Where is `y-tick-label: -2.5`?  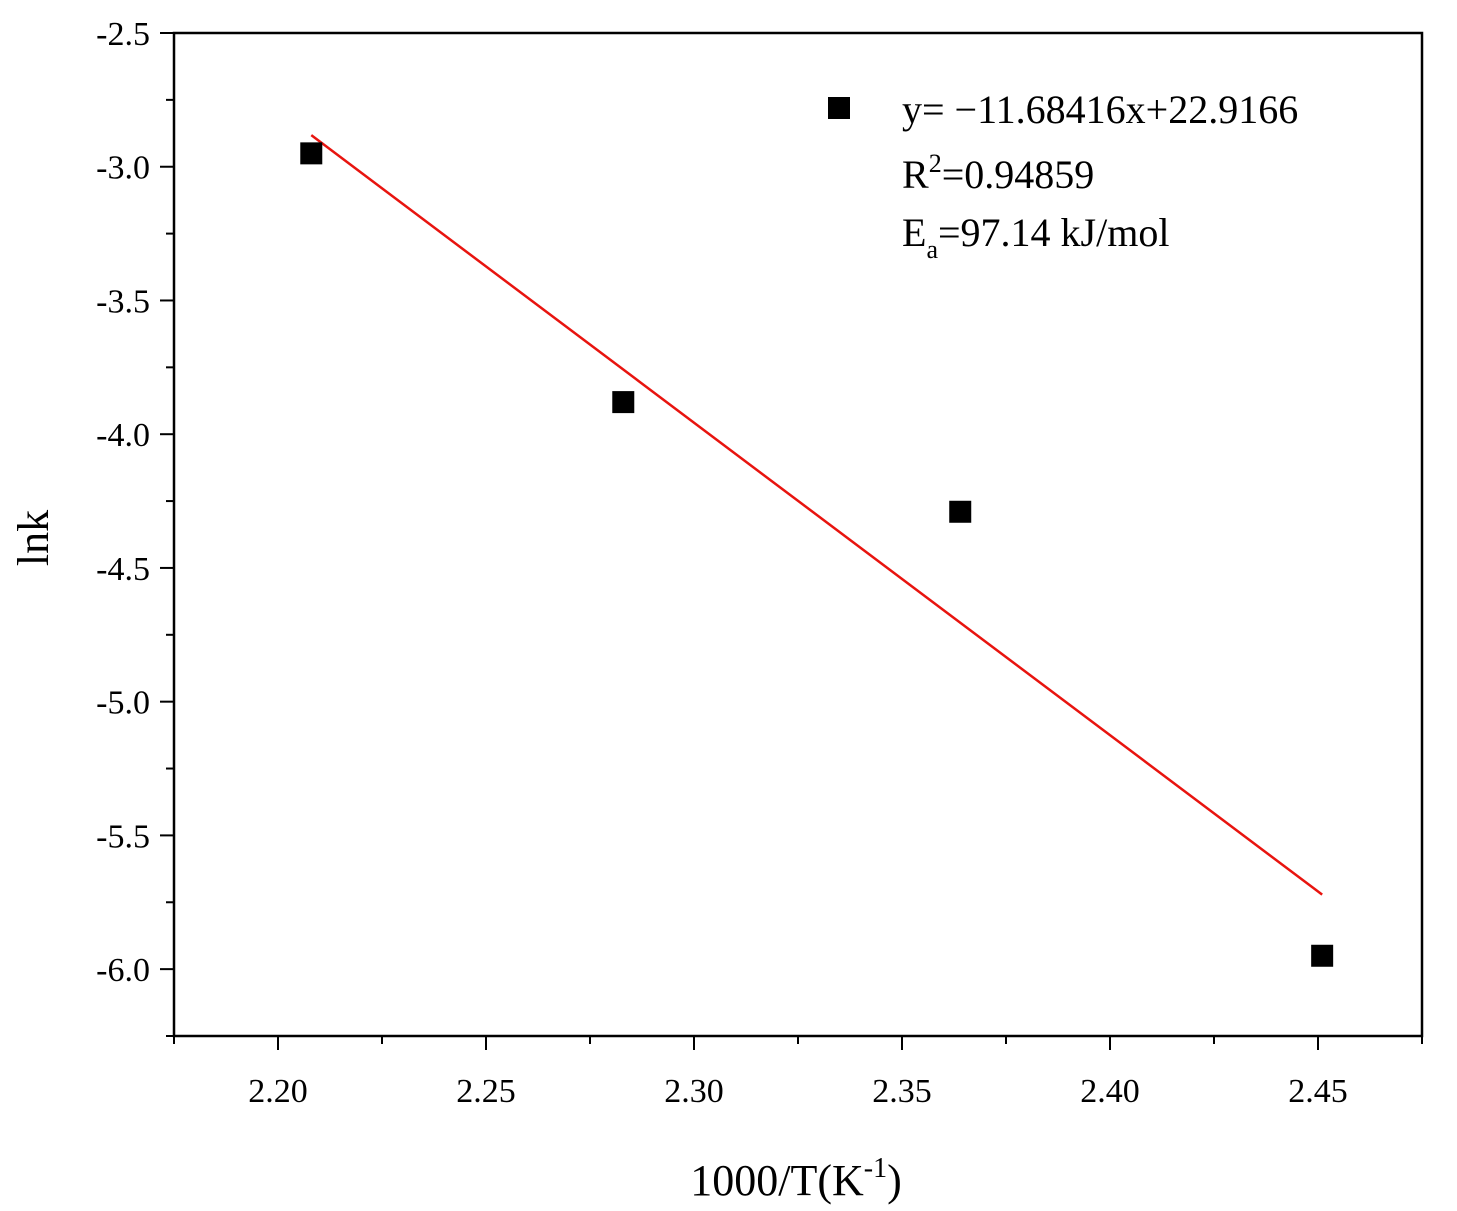 y-tick-label: -2.5 is located at coordinates (123, 34).